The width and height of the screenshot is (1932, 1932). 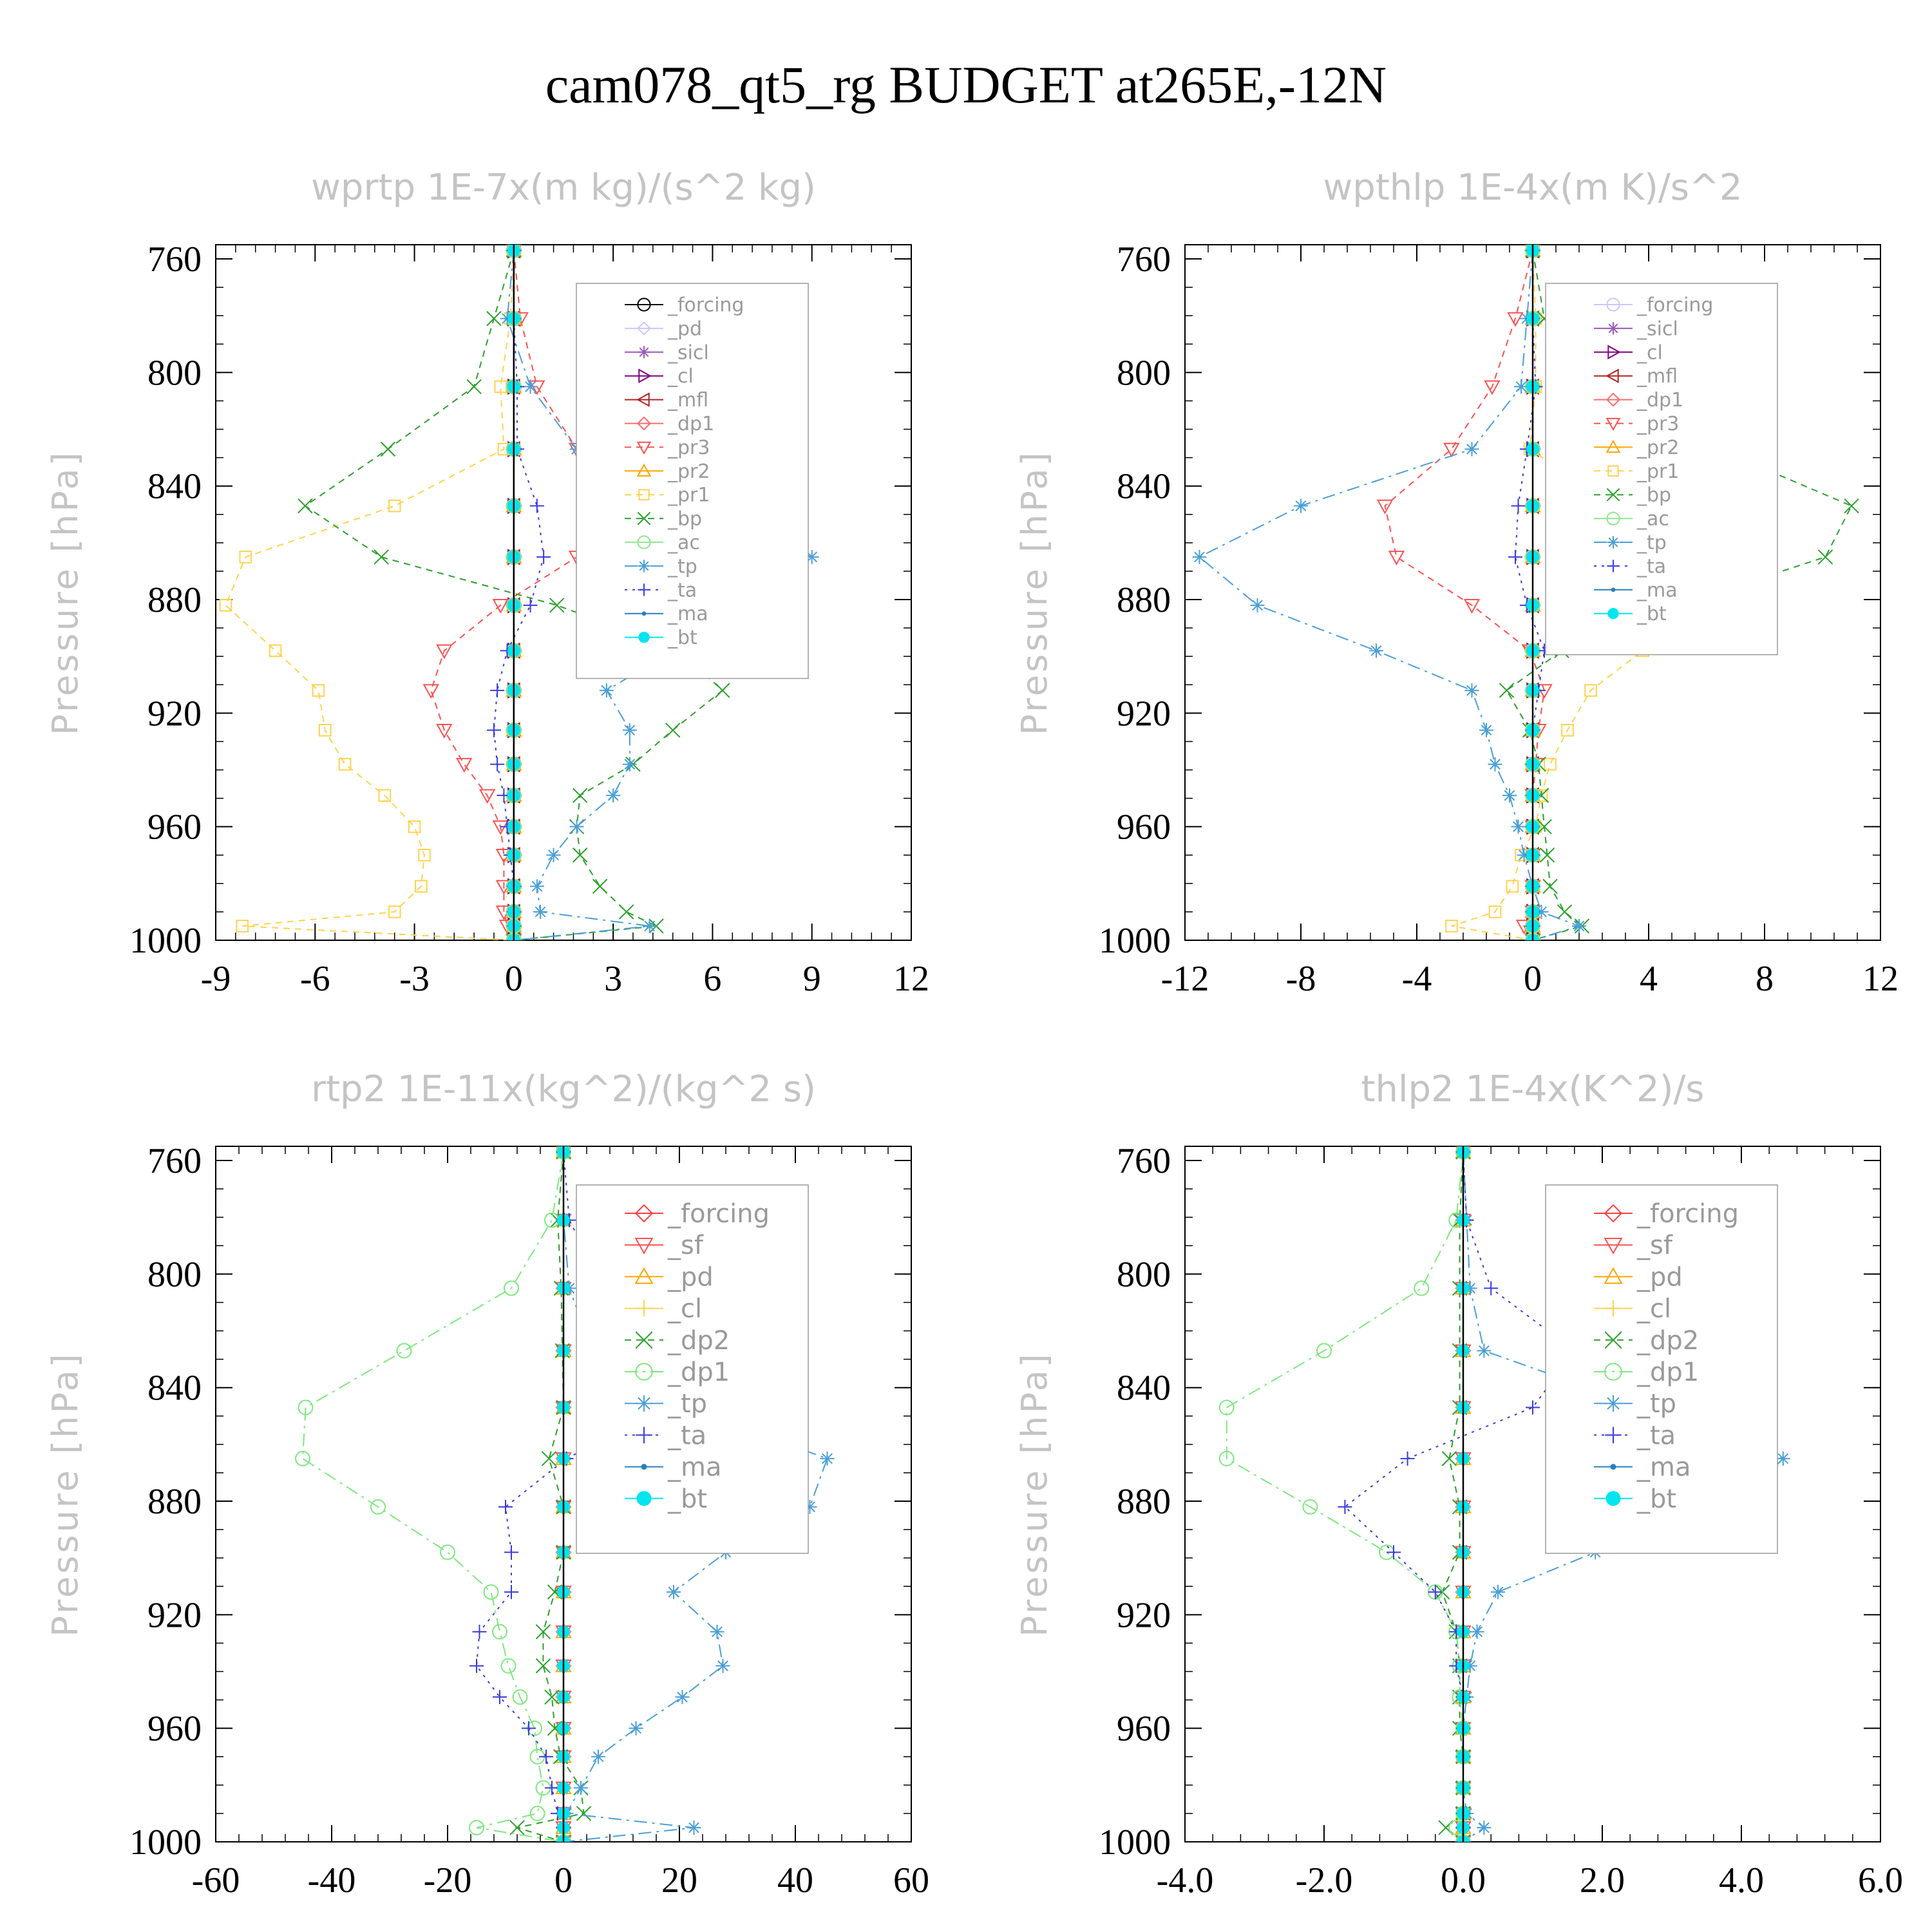 I want to click on legend-label: _pd, so click(x=690, y=1277).